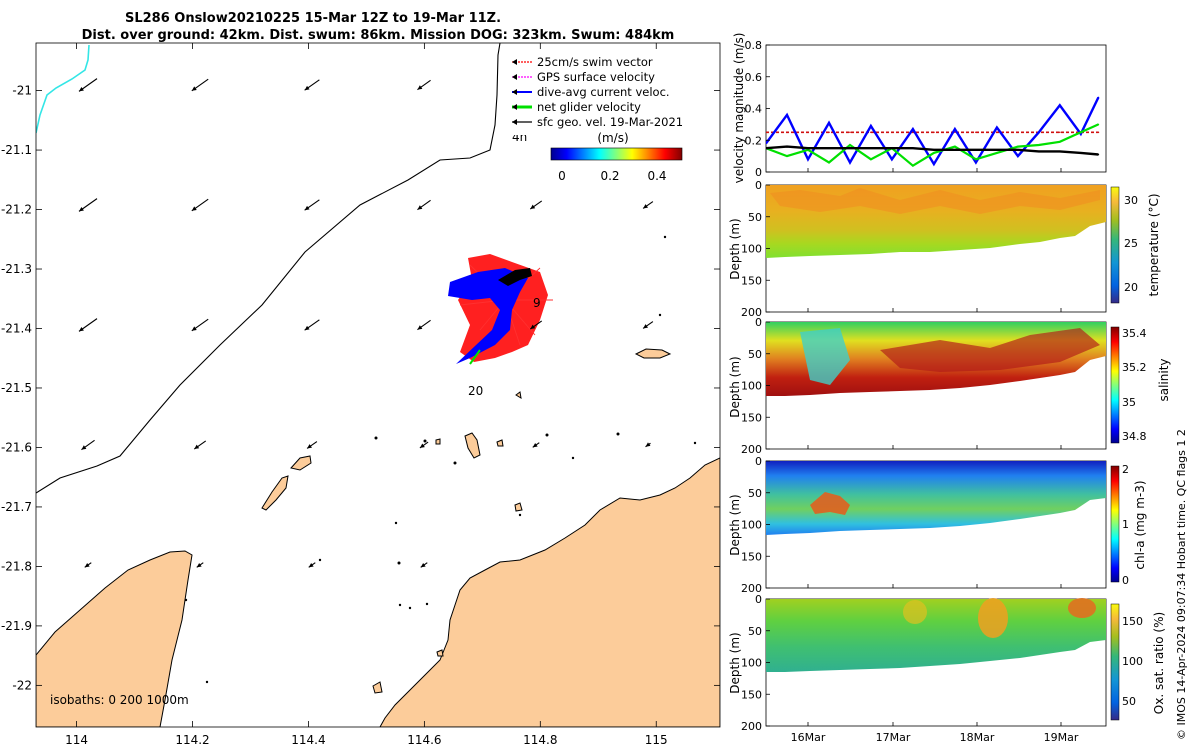  Describe the element at coordinates (1125, 469) in the screenshot. I see `chla-cb-tick-2: 2` at that location.